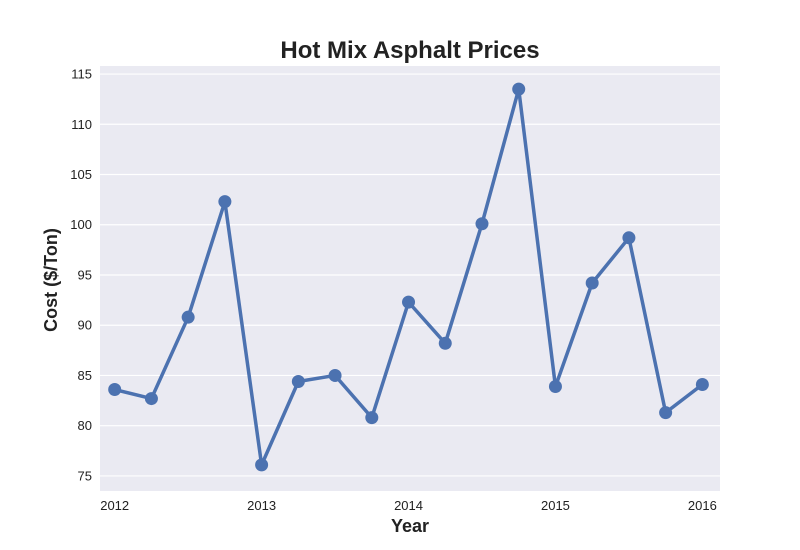 This screenshot has width=800, height=550. I want to click on y-tick-labels: 75 80 85 90 95 100 105 110 115, so click(81, 275).